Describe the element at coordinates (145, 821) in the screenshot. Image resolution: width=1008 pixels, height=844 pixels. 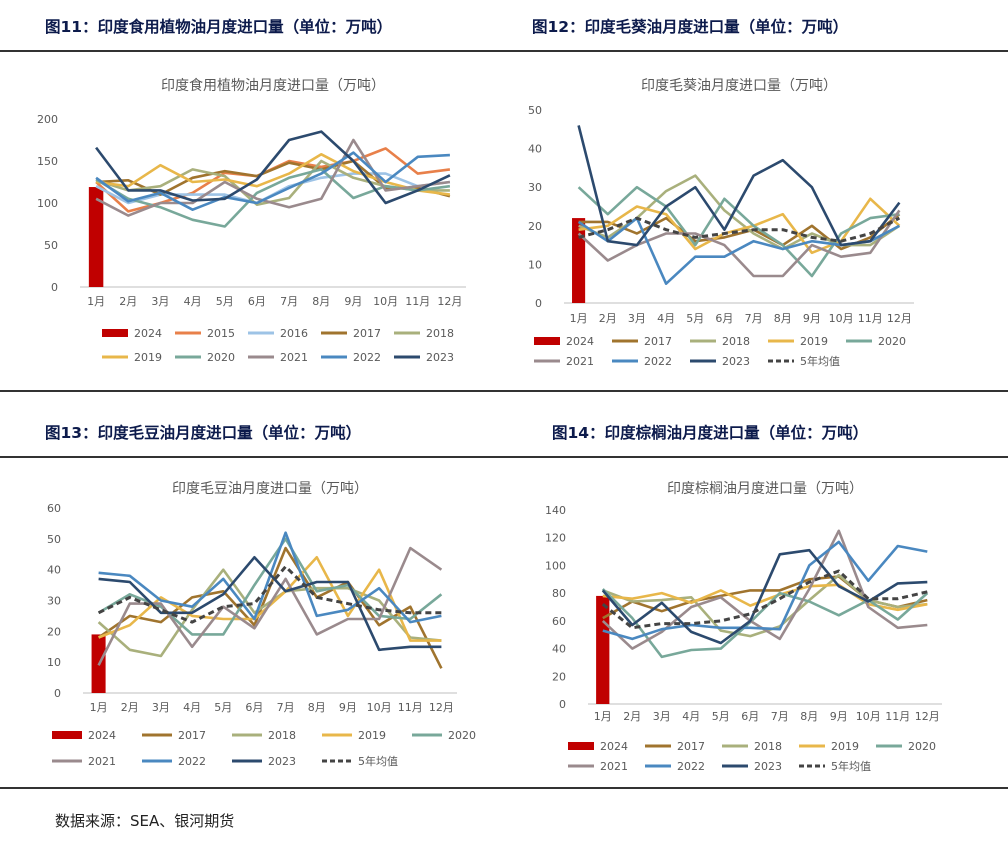
I see `data-source-note: 数据来源：SEA、银河期货` at that location.